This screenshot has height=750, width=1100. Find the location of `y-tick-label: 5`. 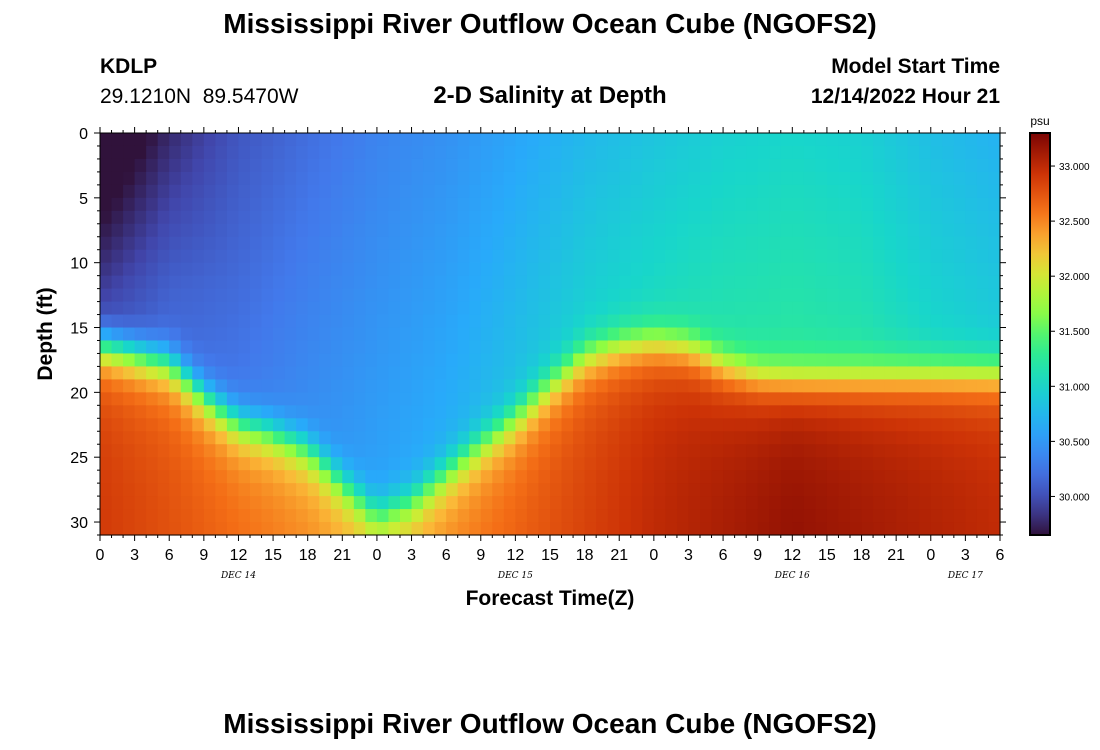

y-tick-label: 5 is located at coordinates (83, 199).